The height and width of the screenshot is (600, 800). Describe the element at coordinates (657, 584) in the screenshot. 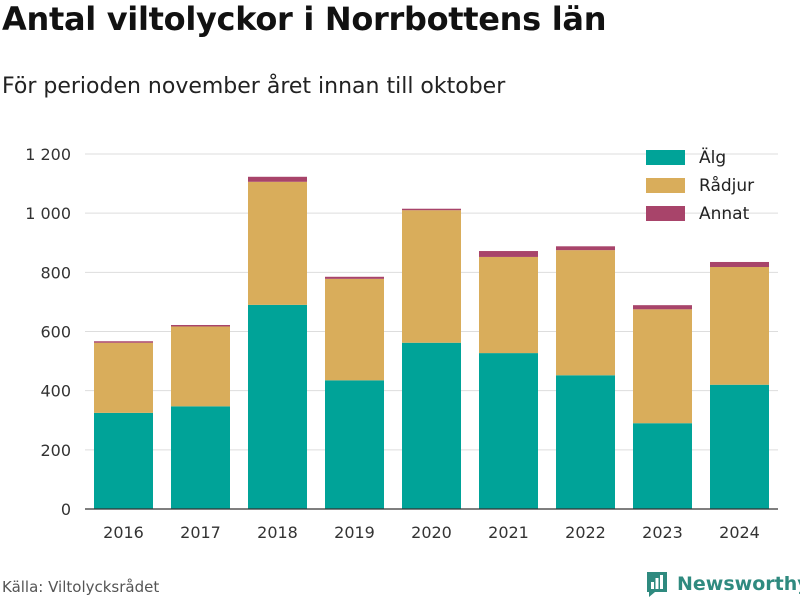

I see `newsworthy-logo-icon` at that location.